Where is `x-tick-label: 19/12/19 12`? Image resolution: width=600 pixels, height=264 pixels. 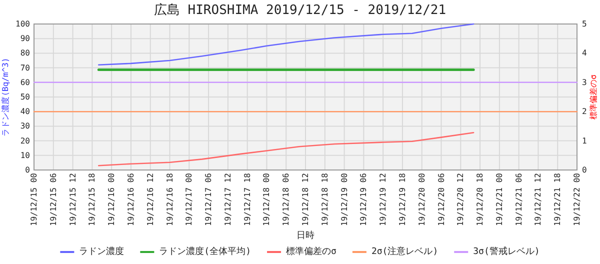
x-tick-label: 19/12/19 12 is located at coordinates (383, 199).